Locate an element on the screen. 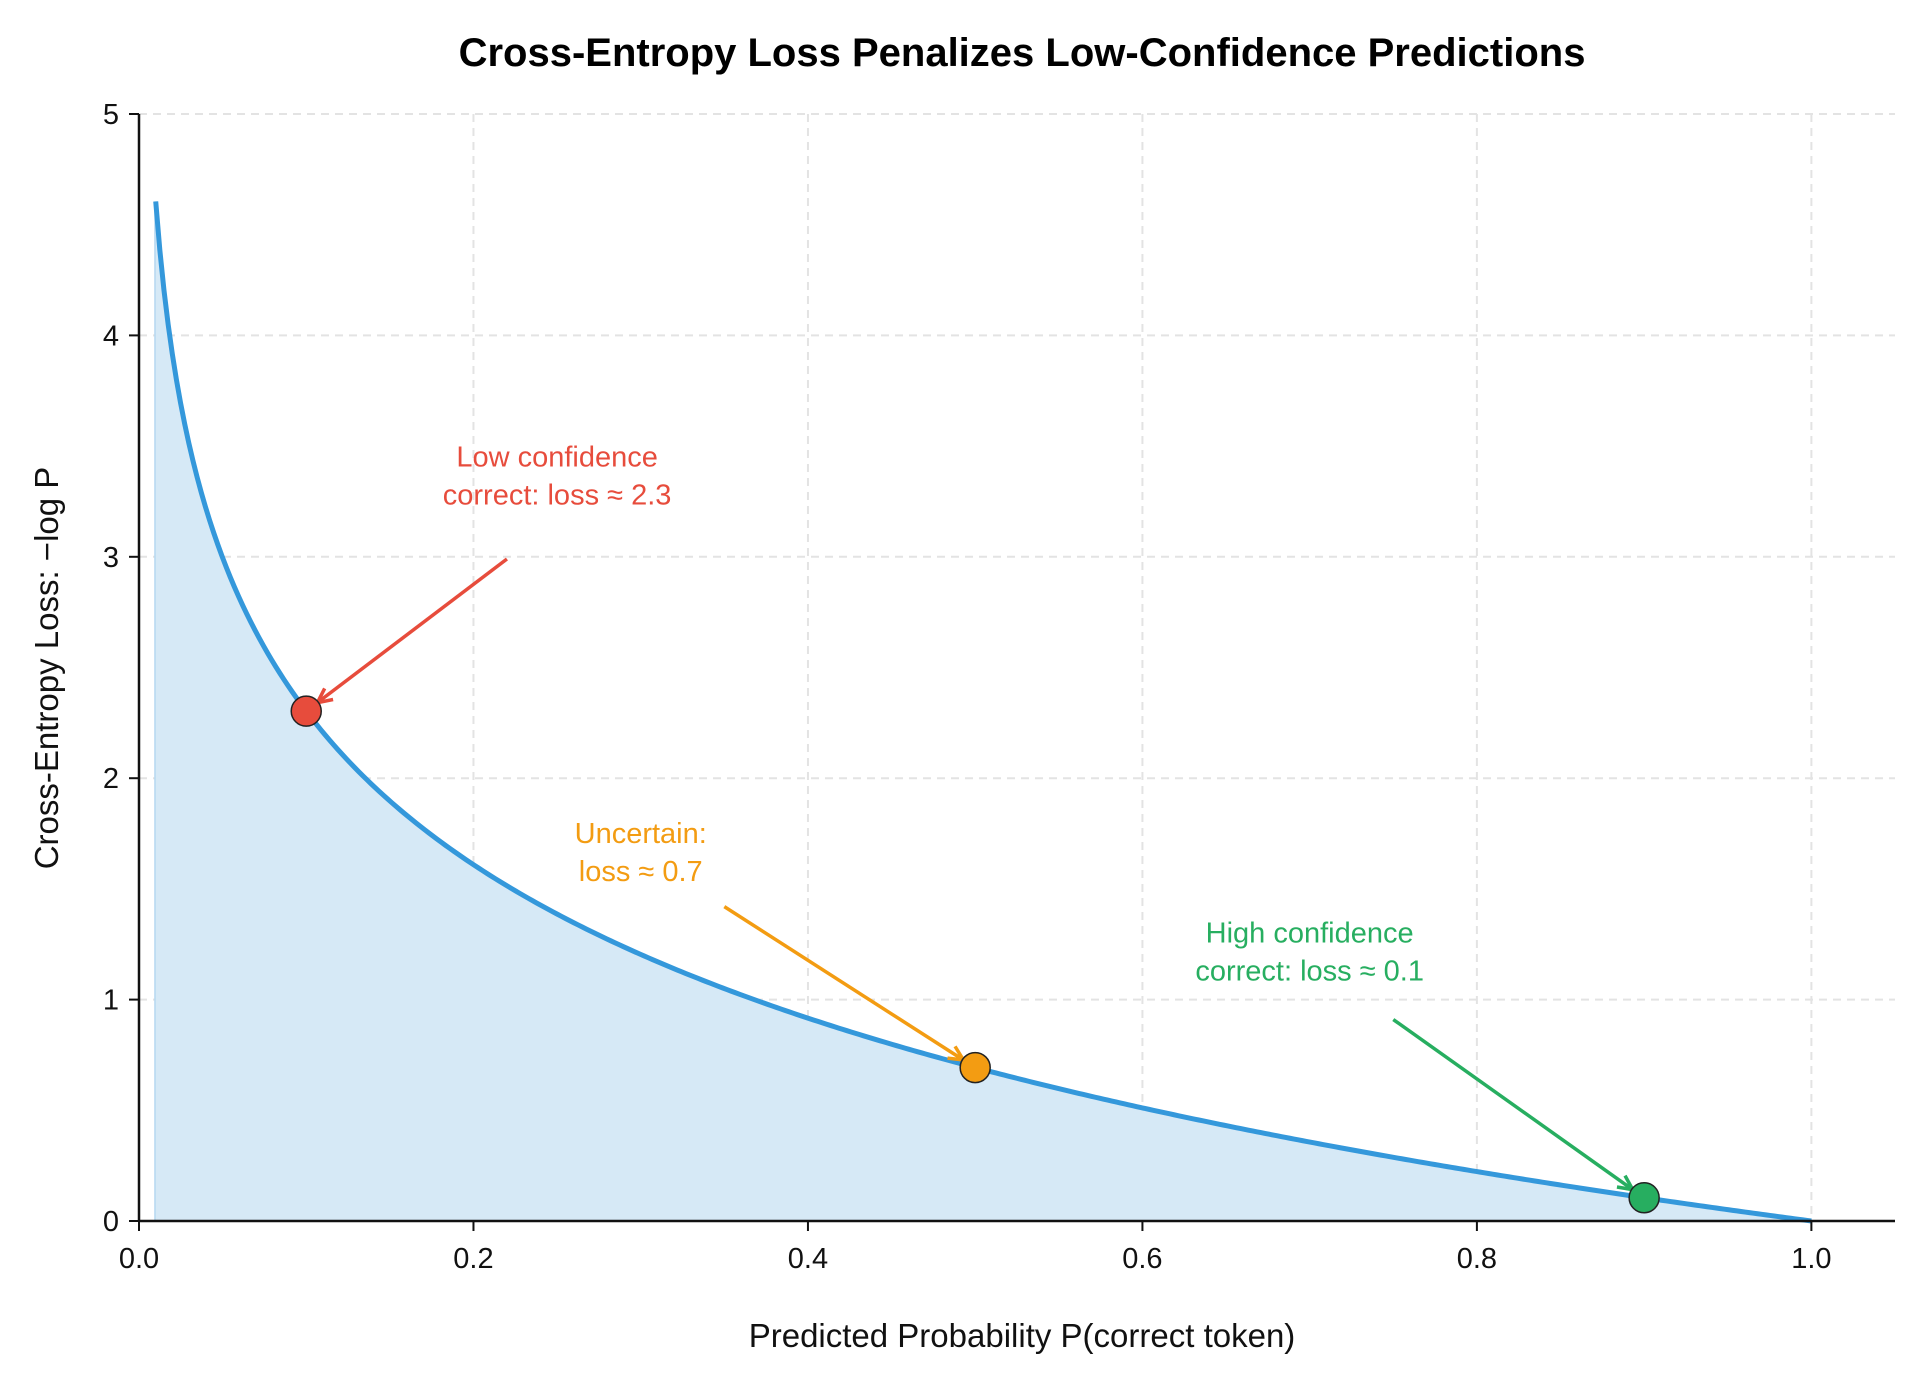 The width and height of the screenshot is (1920, 1380). annotation-label: Low confidence is located at coordinates (557, 457).